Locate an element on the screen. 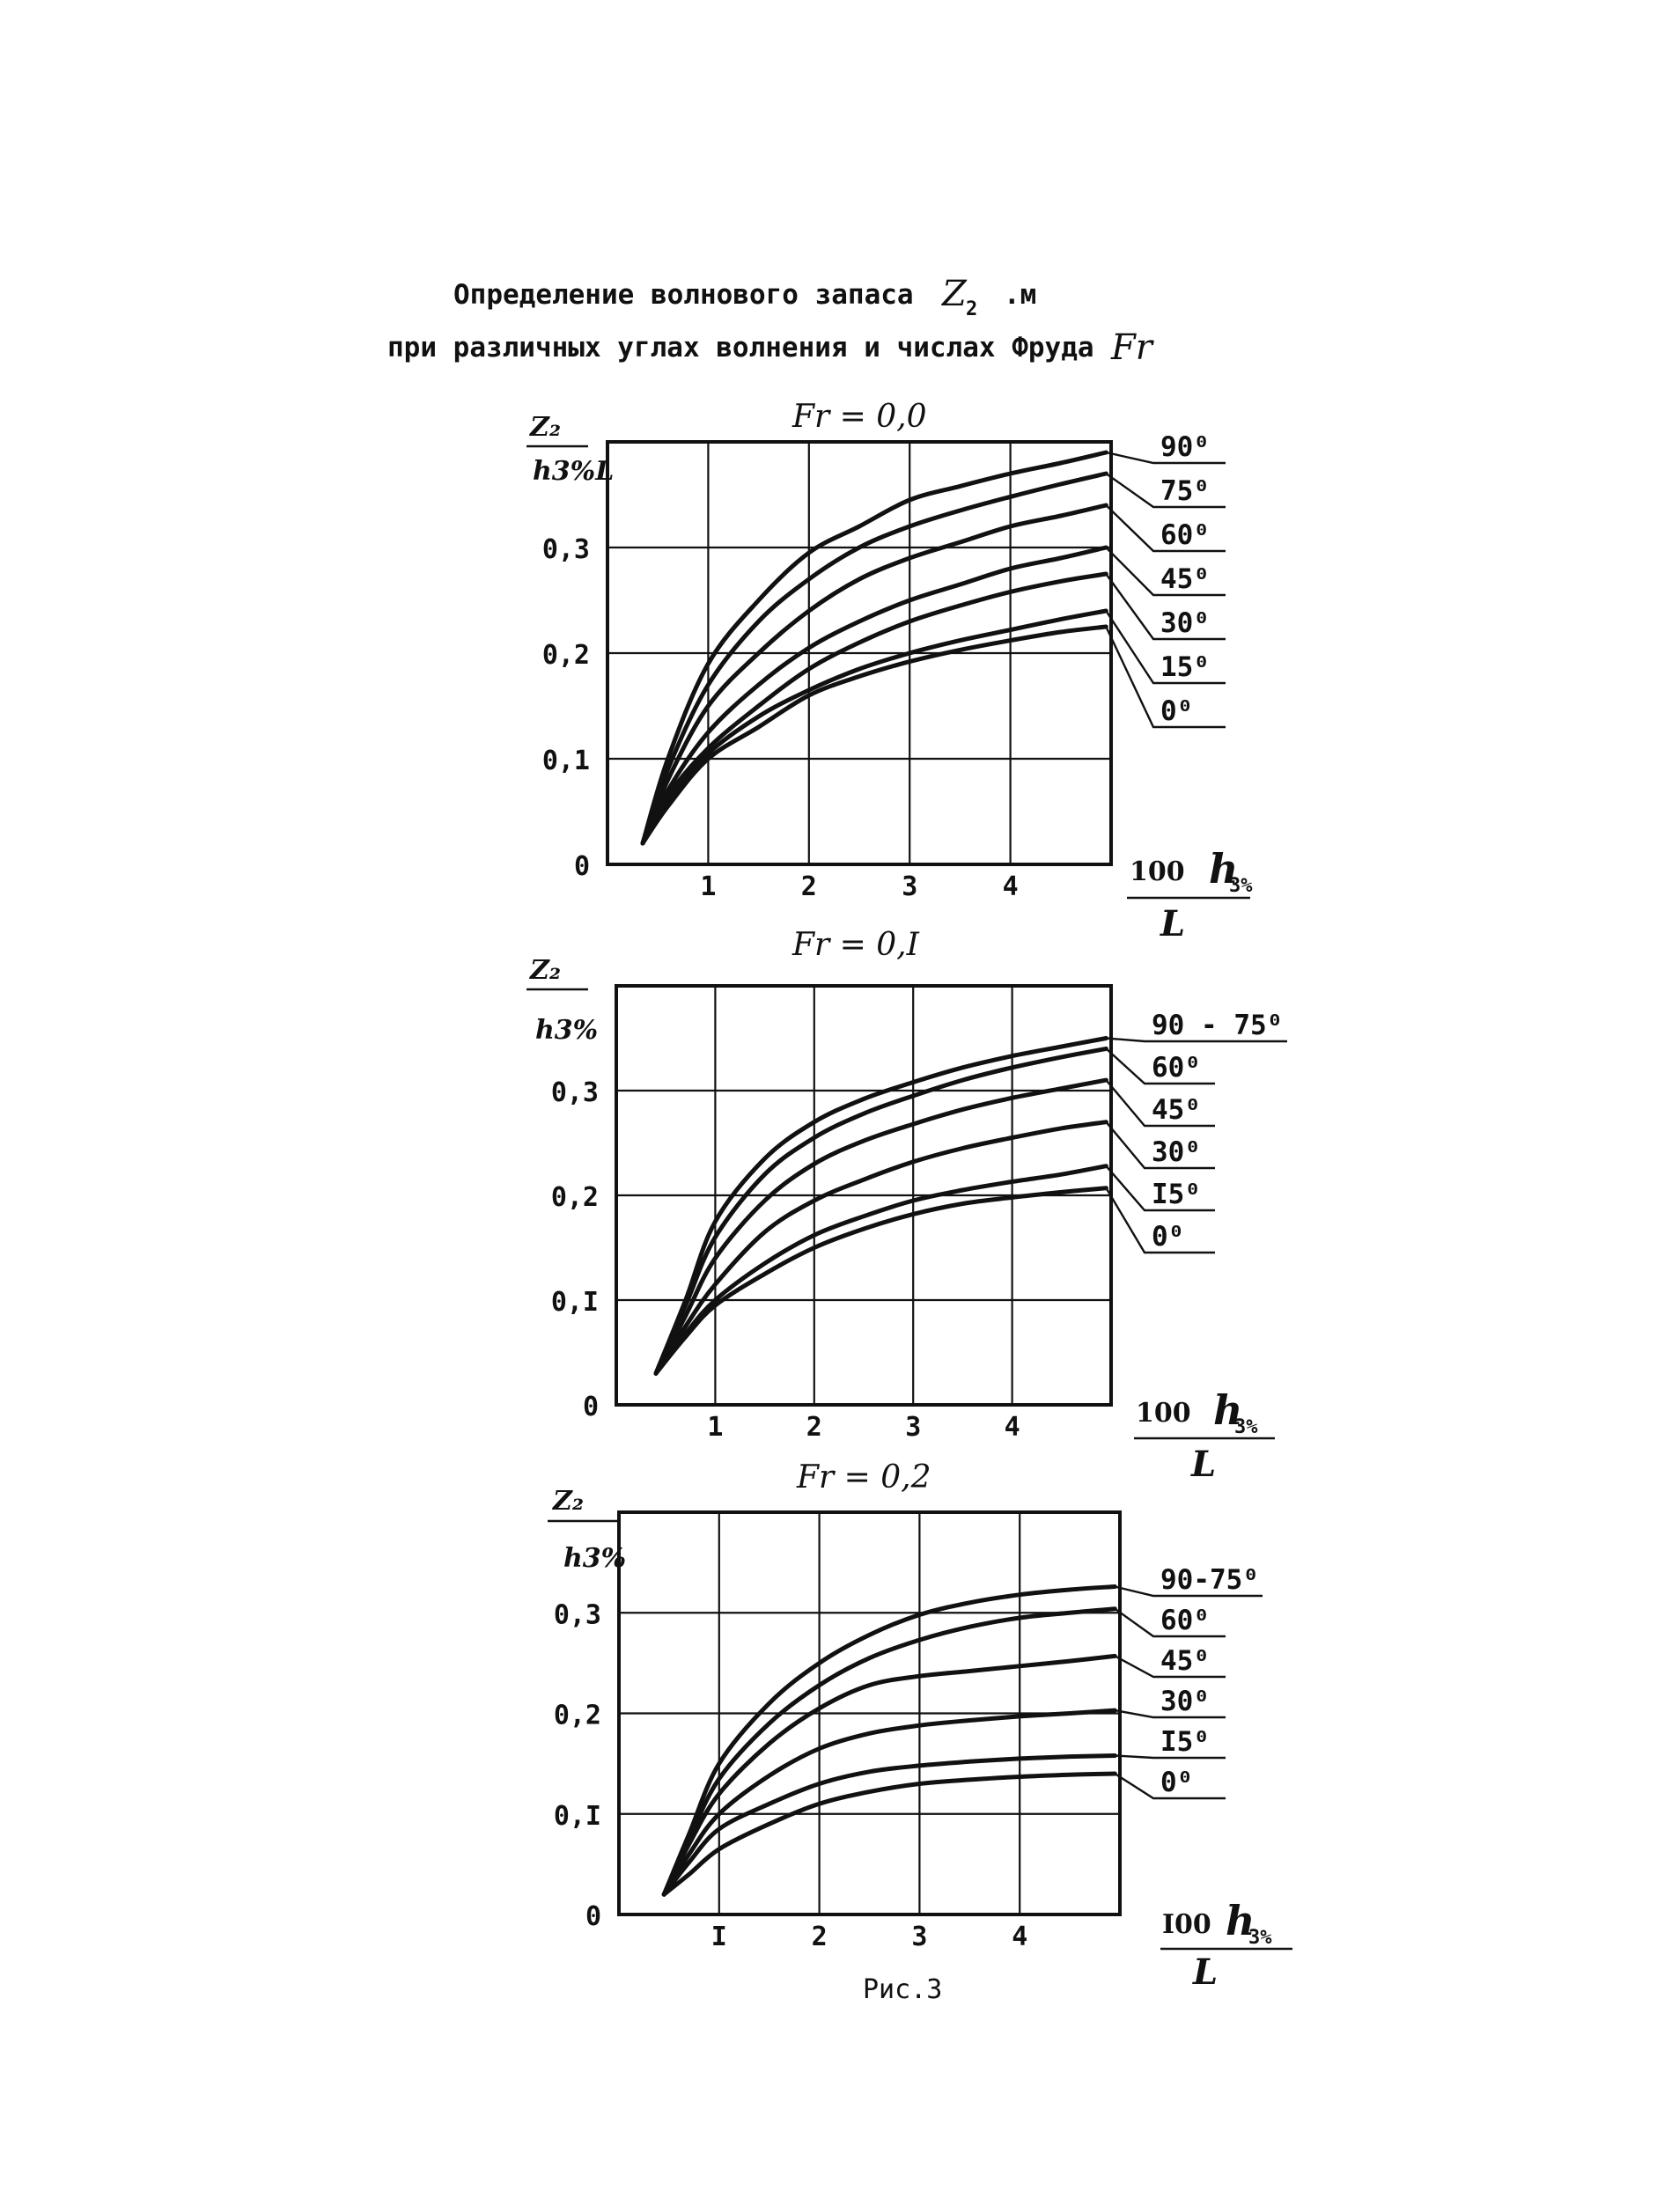 This screenshot has width=1664, height=2212. chart-title: Fr = 0,2 is located at coordinates (863, 1477).